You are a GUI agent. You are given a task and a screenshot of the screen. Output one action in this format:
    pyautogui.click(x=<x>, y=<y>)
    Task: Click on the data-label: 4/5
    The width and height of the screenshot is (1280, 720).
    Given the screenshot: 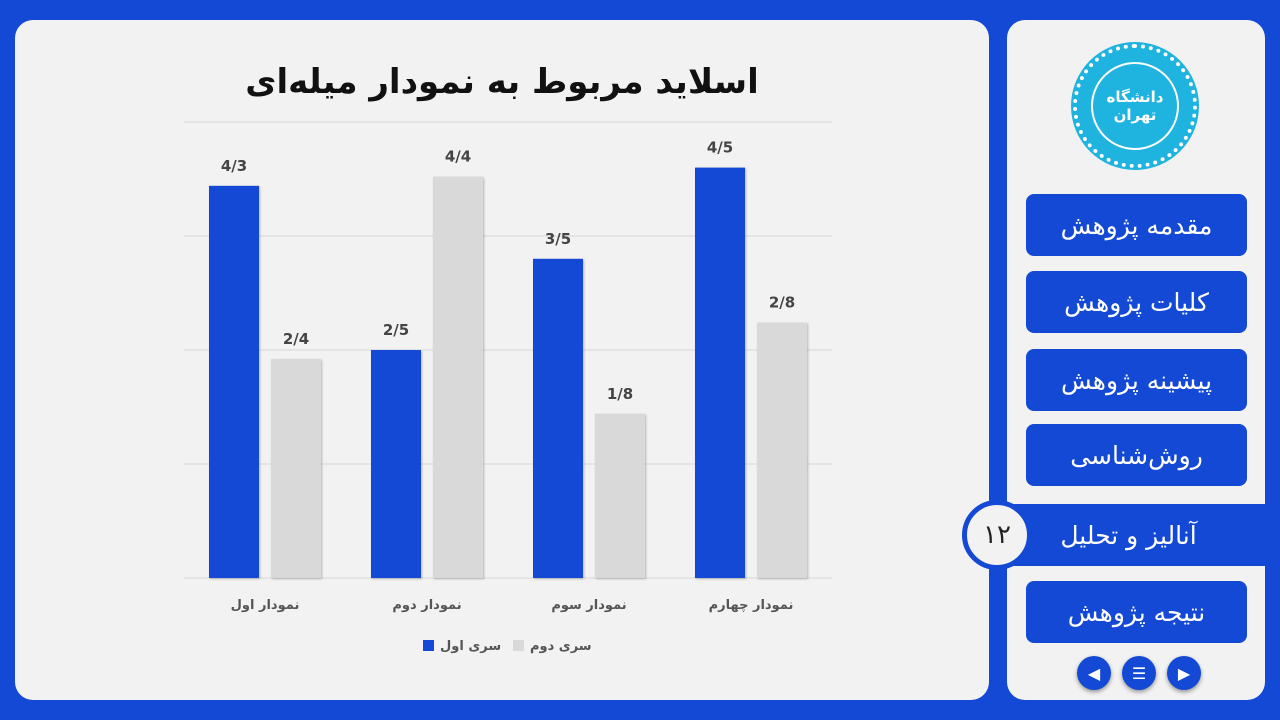 What is the action you would take?
    pyautogui.click(x=720, y=148)
    